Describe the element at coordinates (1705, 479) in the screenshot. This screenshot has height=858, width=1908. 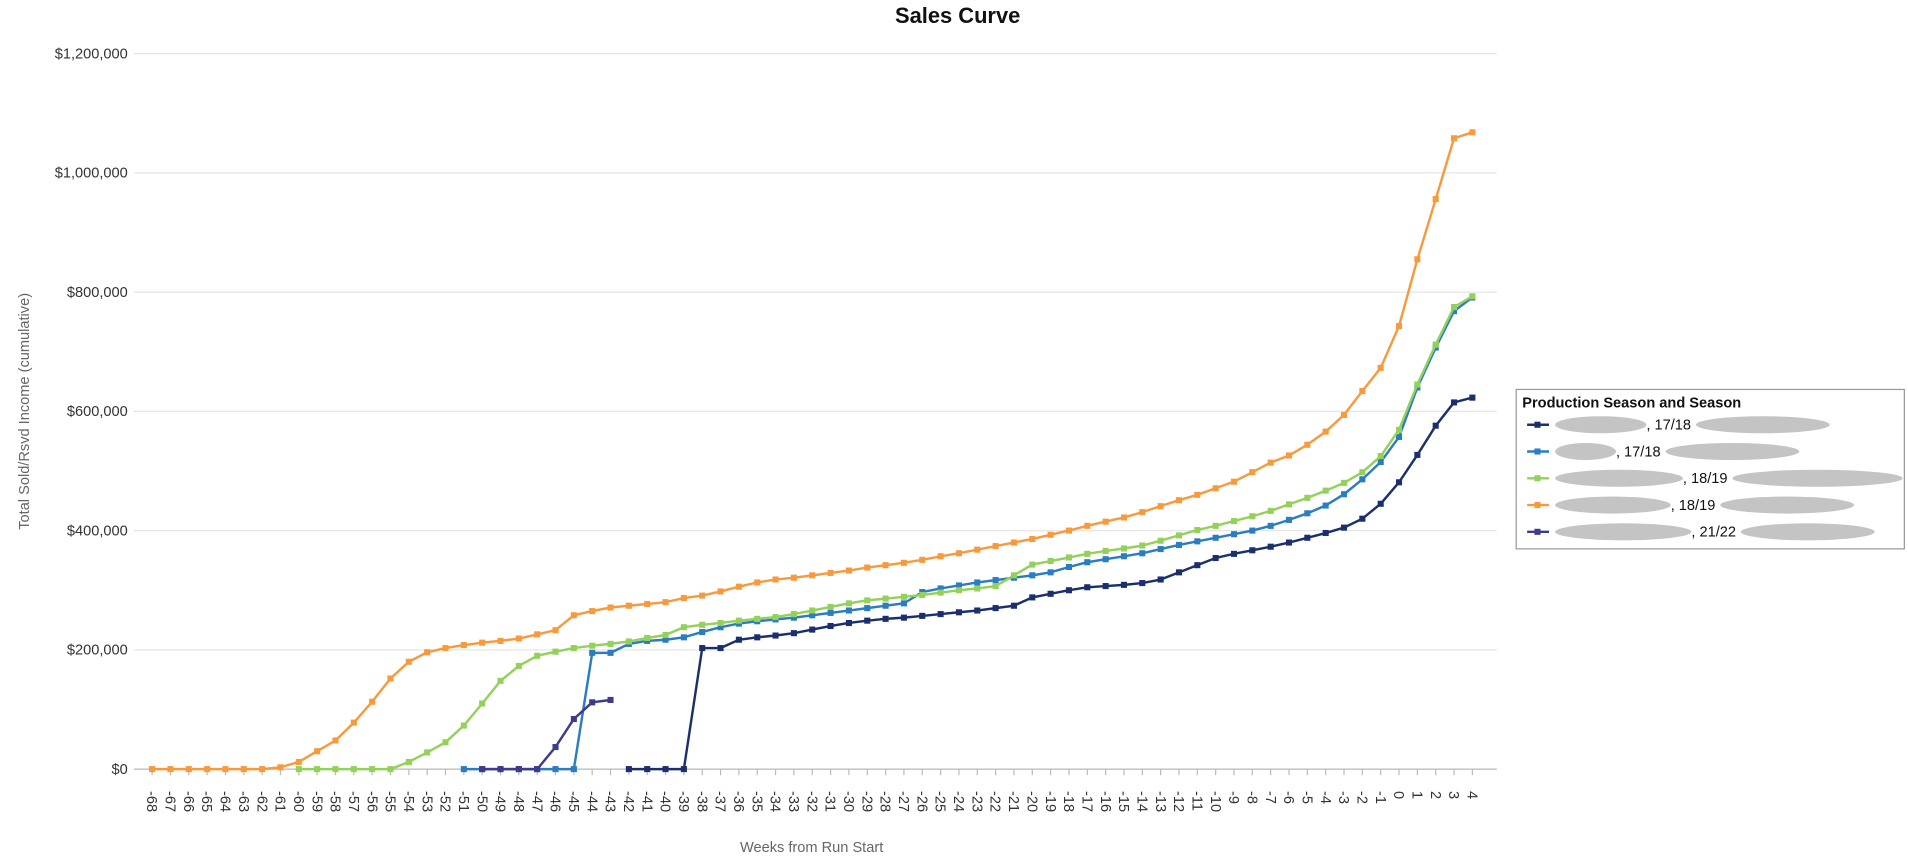
I see `legend-label: , 18/19` at that location.